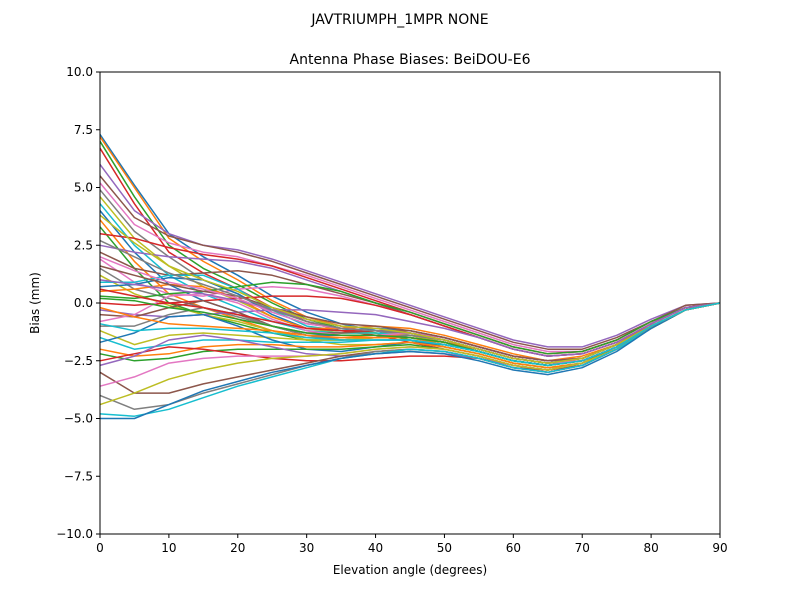 This screenshot has height=600, width=800. Describe the element at coordinates (83, 130) in the screenshot. I see `y-tick-label: 7.5` at that location.